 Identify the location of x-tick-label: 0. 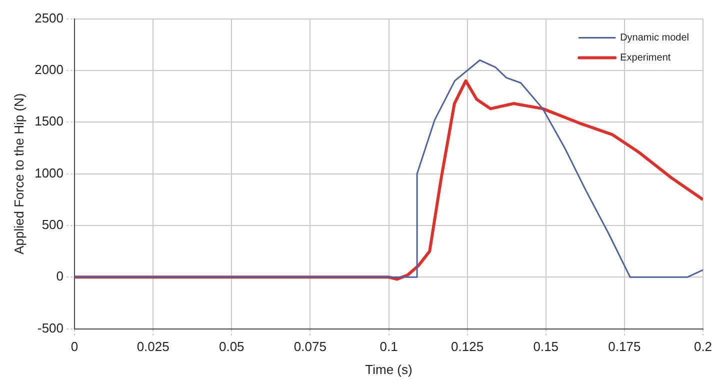
(74, 346).